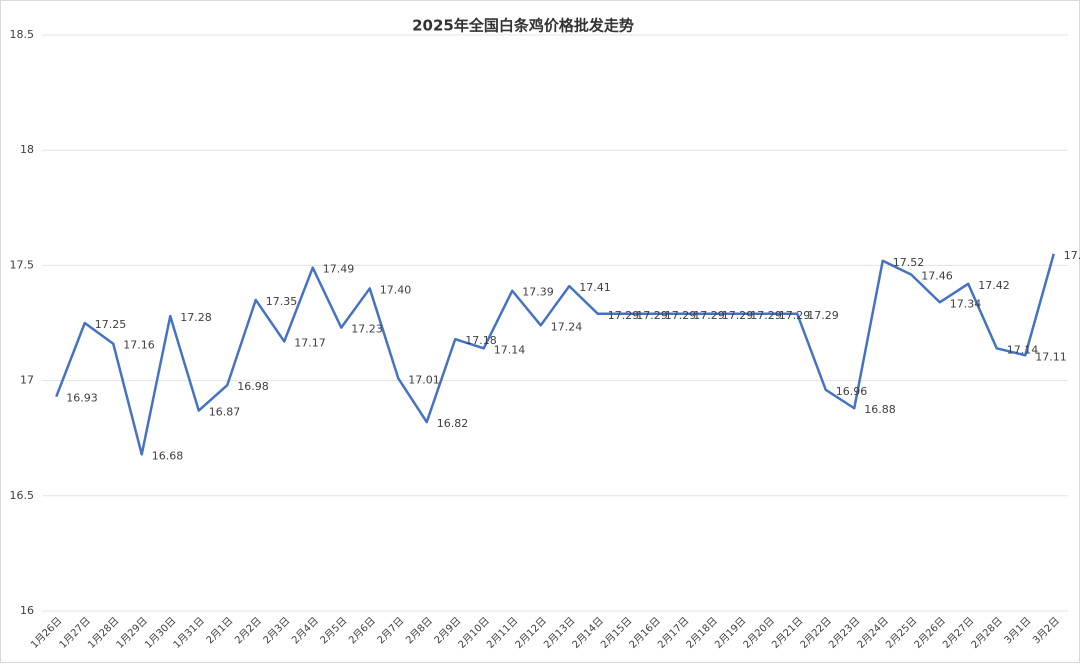 Image resolution: width=1080 pixels, height=667 pixels. What do you see at coordinates (22, 495) in the screenshot?
I see `y-tick-label: 16.5` at bounding box center [22, 495].